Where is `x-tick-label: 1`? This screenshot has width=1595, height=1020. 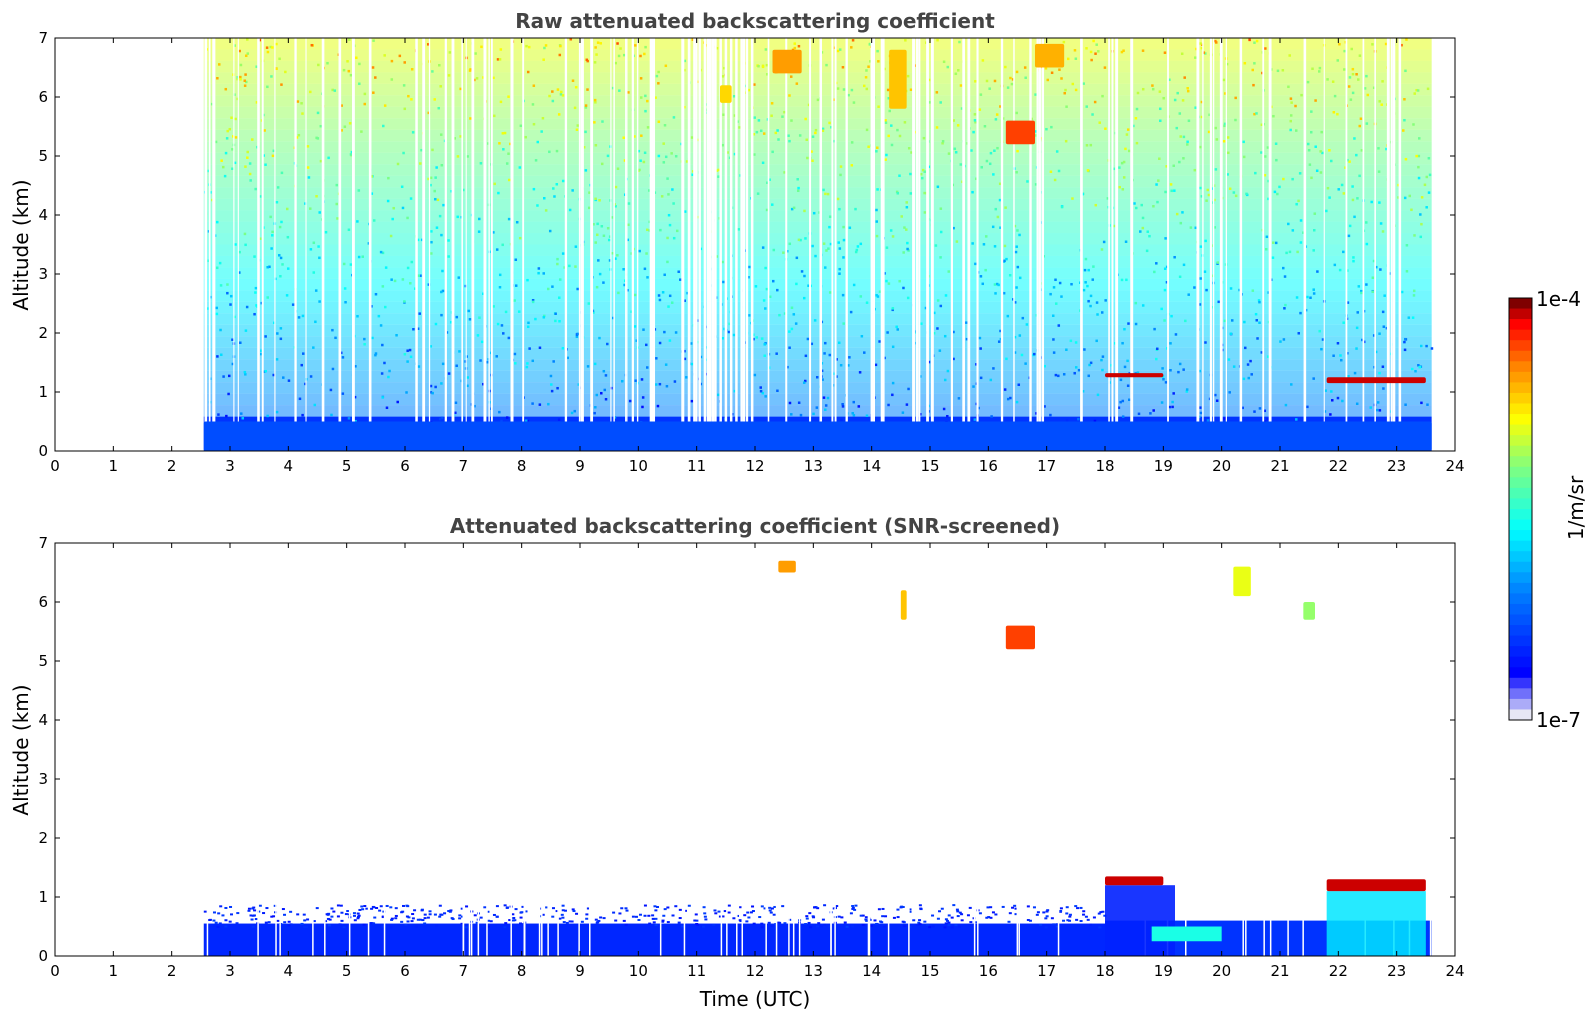 x-tick-label: 1 is located at coordinates (114, 971).